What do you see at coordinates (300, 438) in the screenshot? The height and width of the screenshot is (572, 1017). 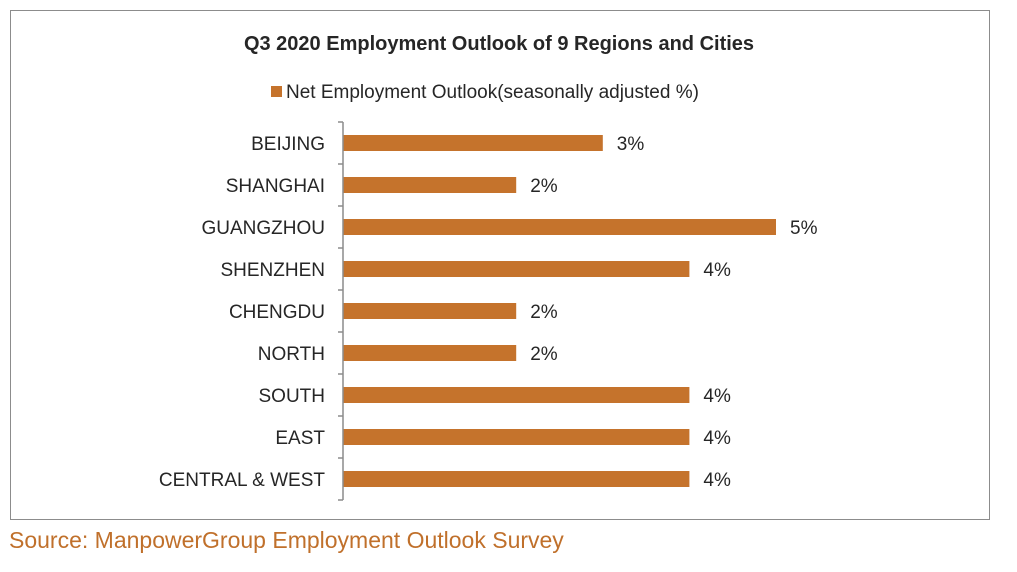 I see `category-label: EAST` at bounding box center [300, 438].